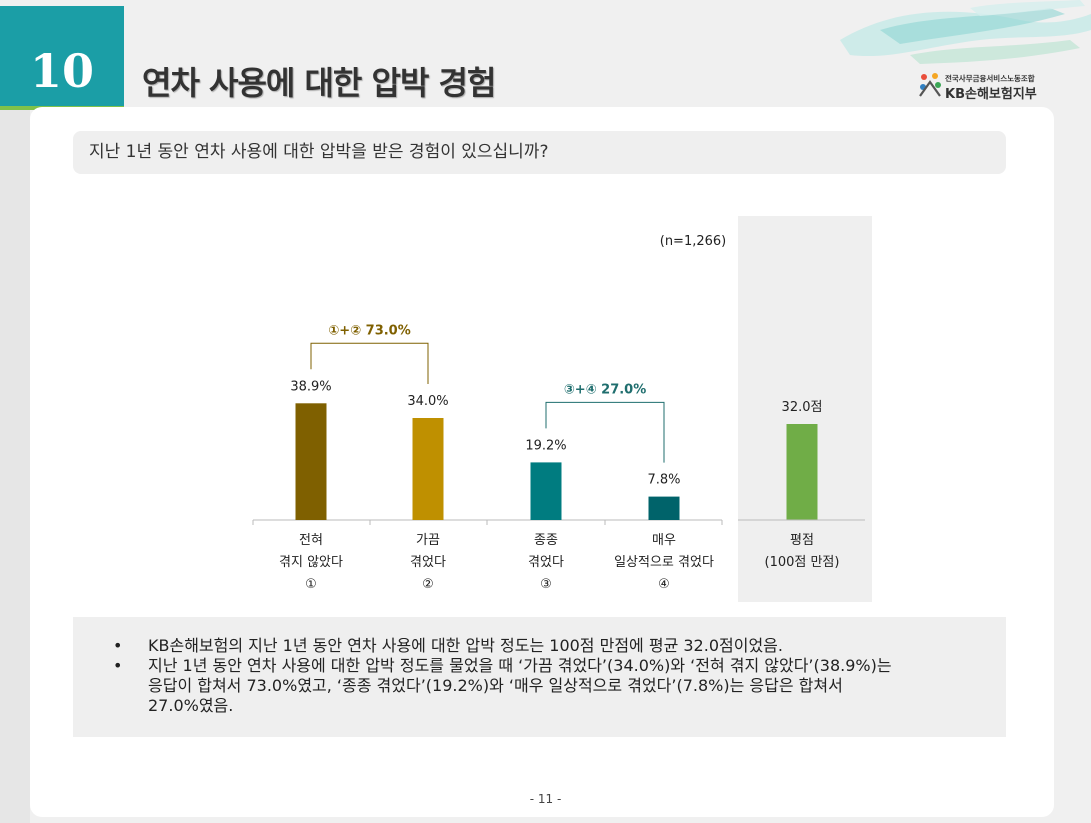  What do you see at coordinates (539, 152) in the screenshot?
I see `survey-question: 지난 1년 동안 연차 사용에 대한 압박을 받은 경험이 있으십니까?` at bounding box center [539, 152].